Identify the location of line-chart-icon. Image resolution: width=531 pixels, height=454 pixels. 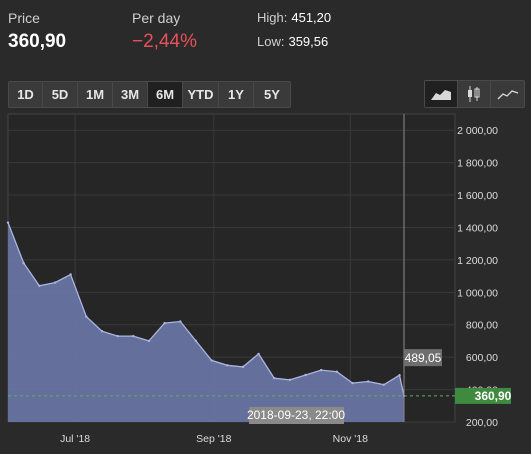
(507, 95).